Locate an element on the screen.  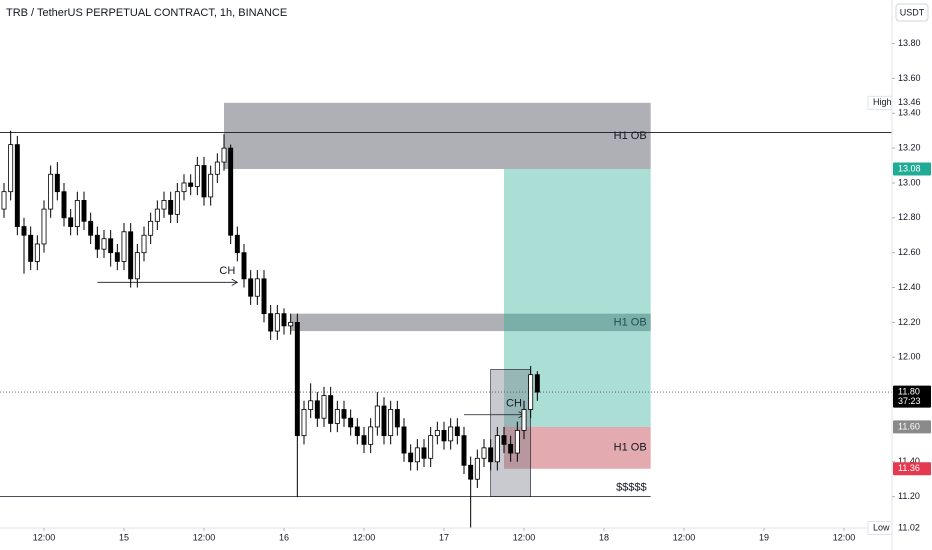
x-tick-label: 18 is located at coordinates (604, 537).